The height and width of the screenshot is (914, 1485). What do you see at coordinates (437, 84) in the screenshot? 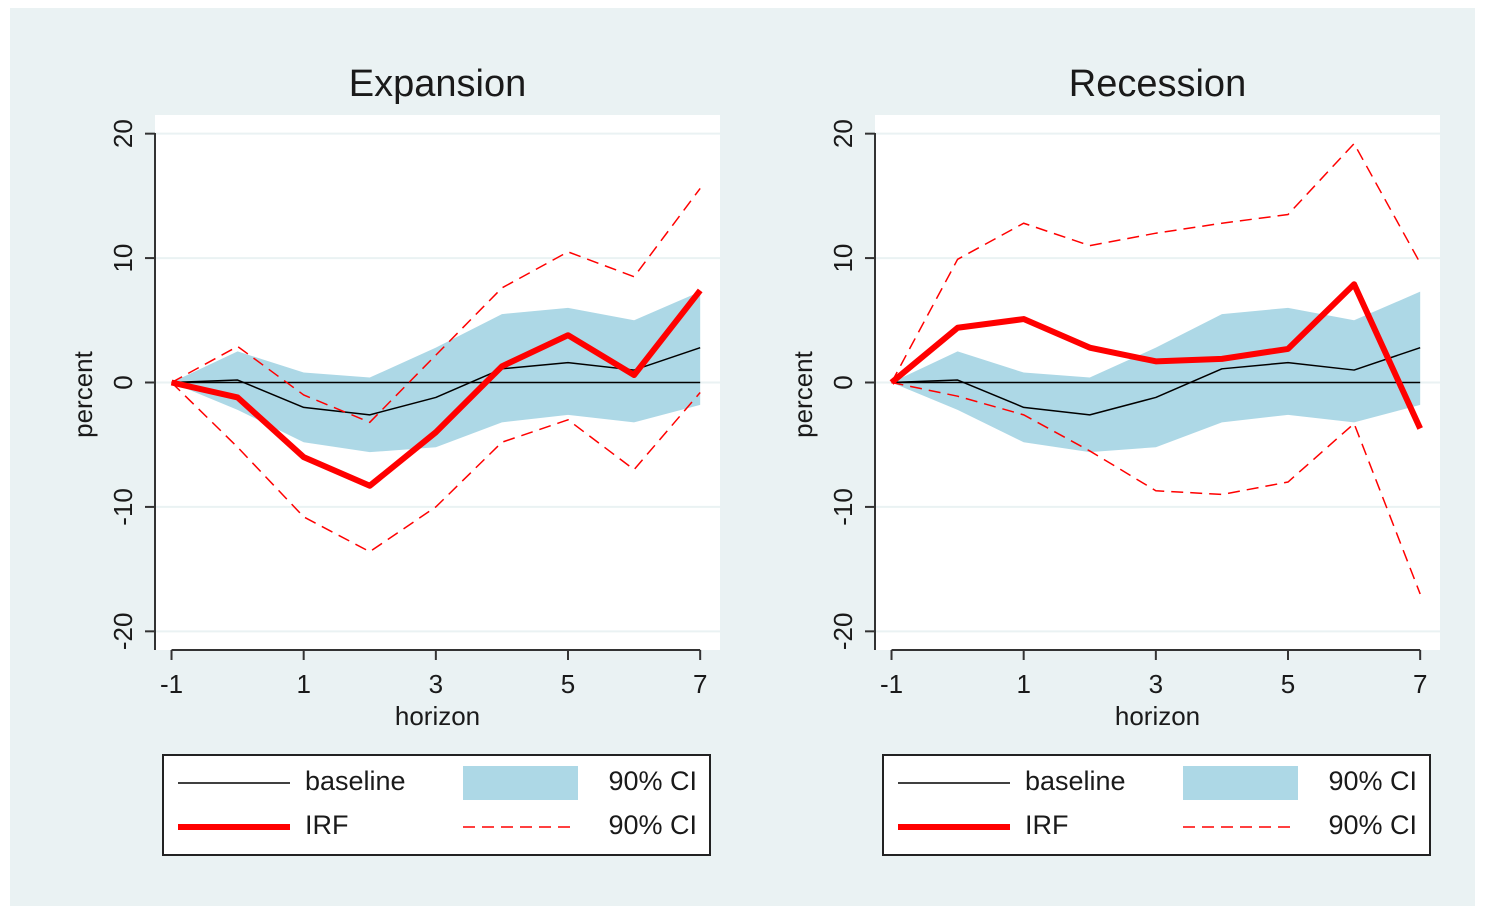
I see `chart-title: Expansion` at bounding box center [437, 84].